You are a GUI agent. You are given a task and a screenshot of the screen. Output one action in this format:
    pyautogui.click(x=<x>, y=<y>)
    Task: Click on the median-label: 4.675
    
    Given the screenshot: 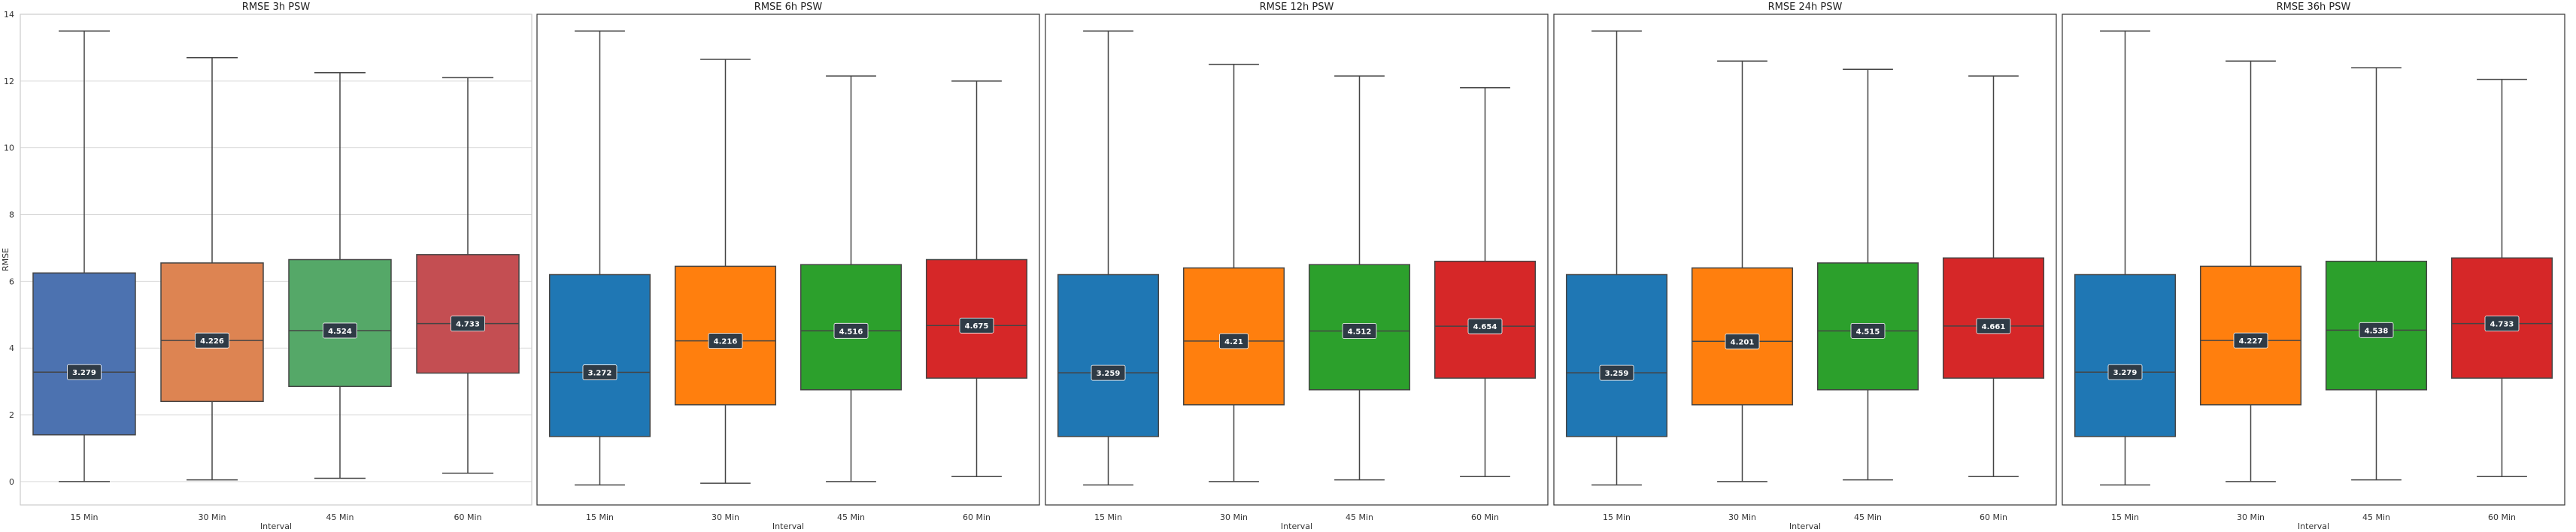 What is the action you would take?
    pyautogui.click(x=977, y=326)
    